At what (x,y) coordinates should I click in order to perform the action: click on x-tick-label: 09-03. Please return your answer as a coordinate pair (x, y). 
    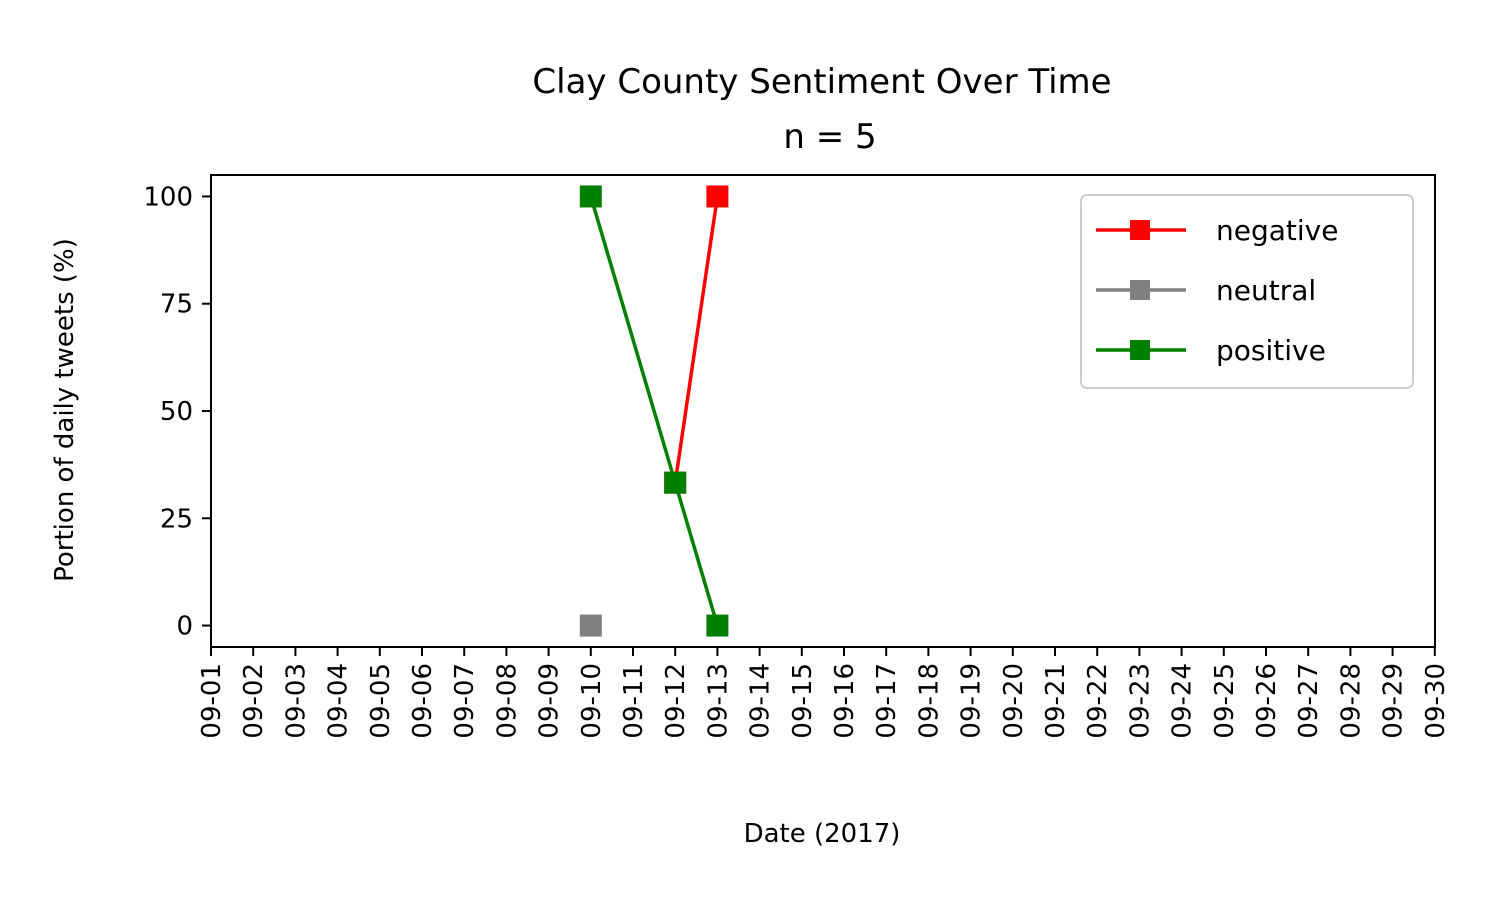
    Looking at the image, I should click on (296, 701).